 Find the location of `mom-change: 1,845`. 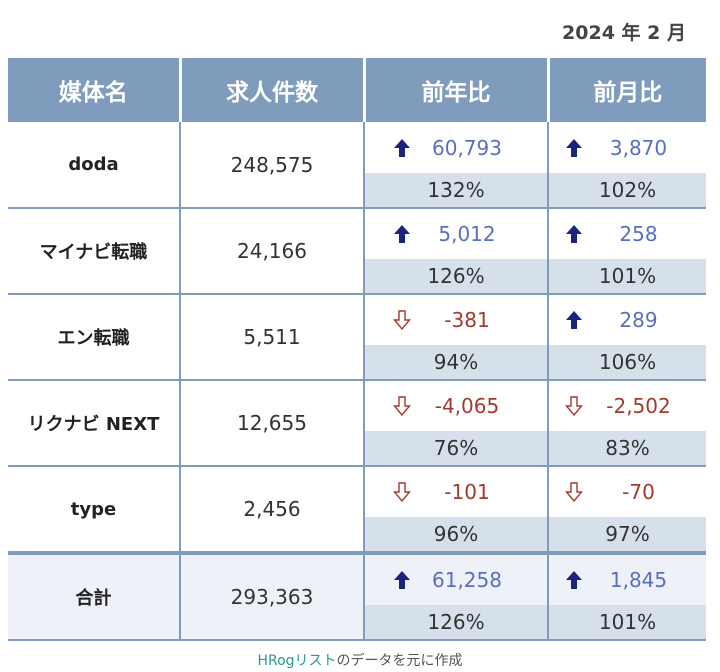

mom-change: 1,845 is located at coordinates (627, 580).